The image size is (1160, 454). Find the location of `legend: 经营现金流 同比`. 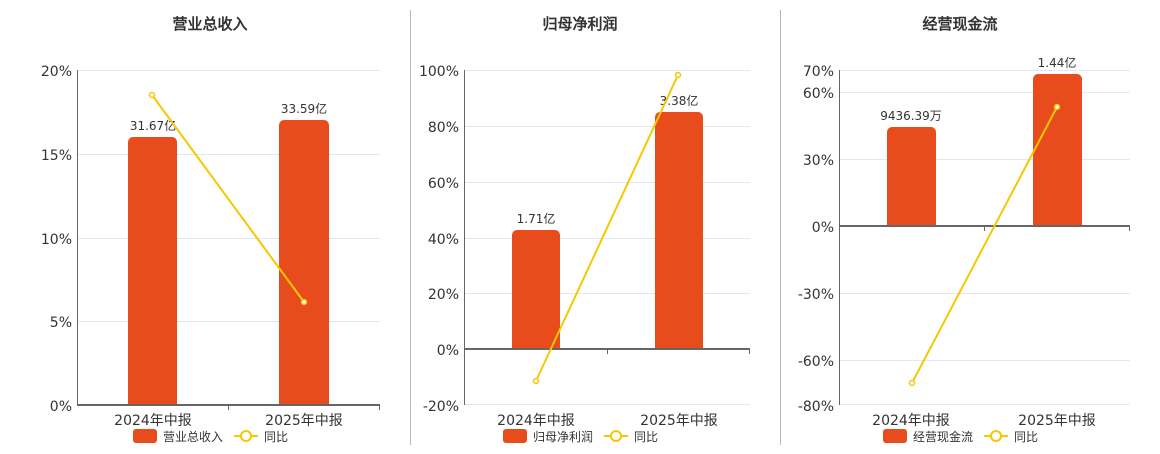

legend: 经营现金流 同比 is located at coordinates (960, 436).